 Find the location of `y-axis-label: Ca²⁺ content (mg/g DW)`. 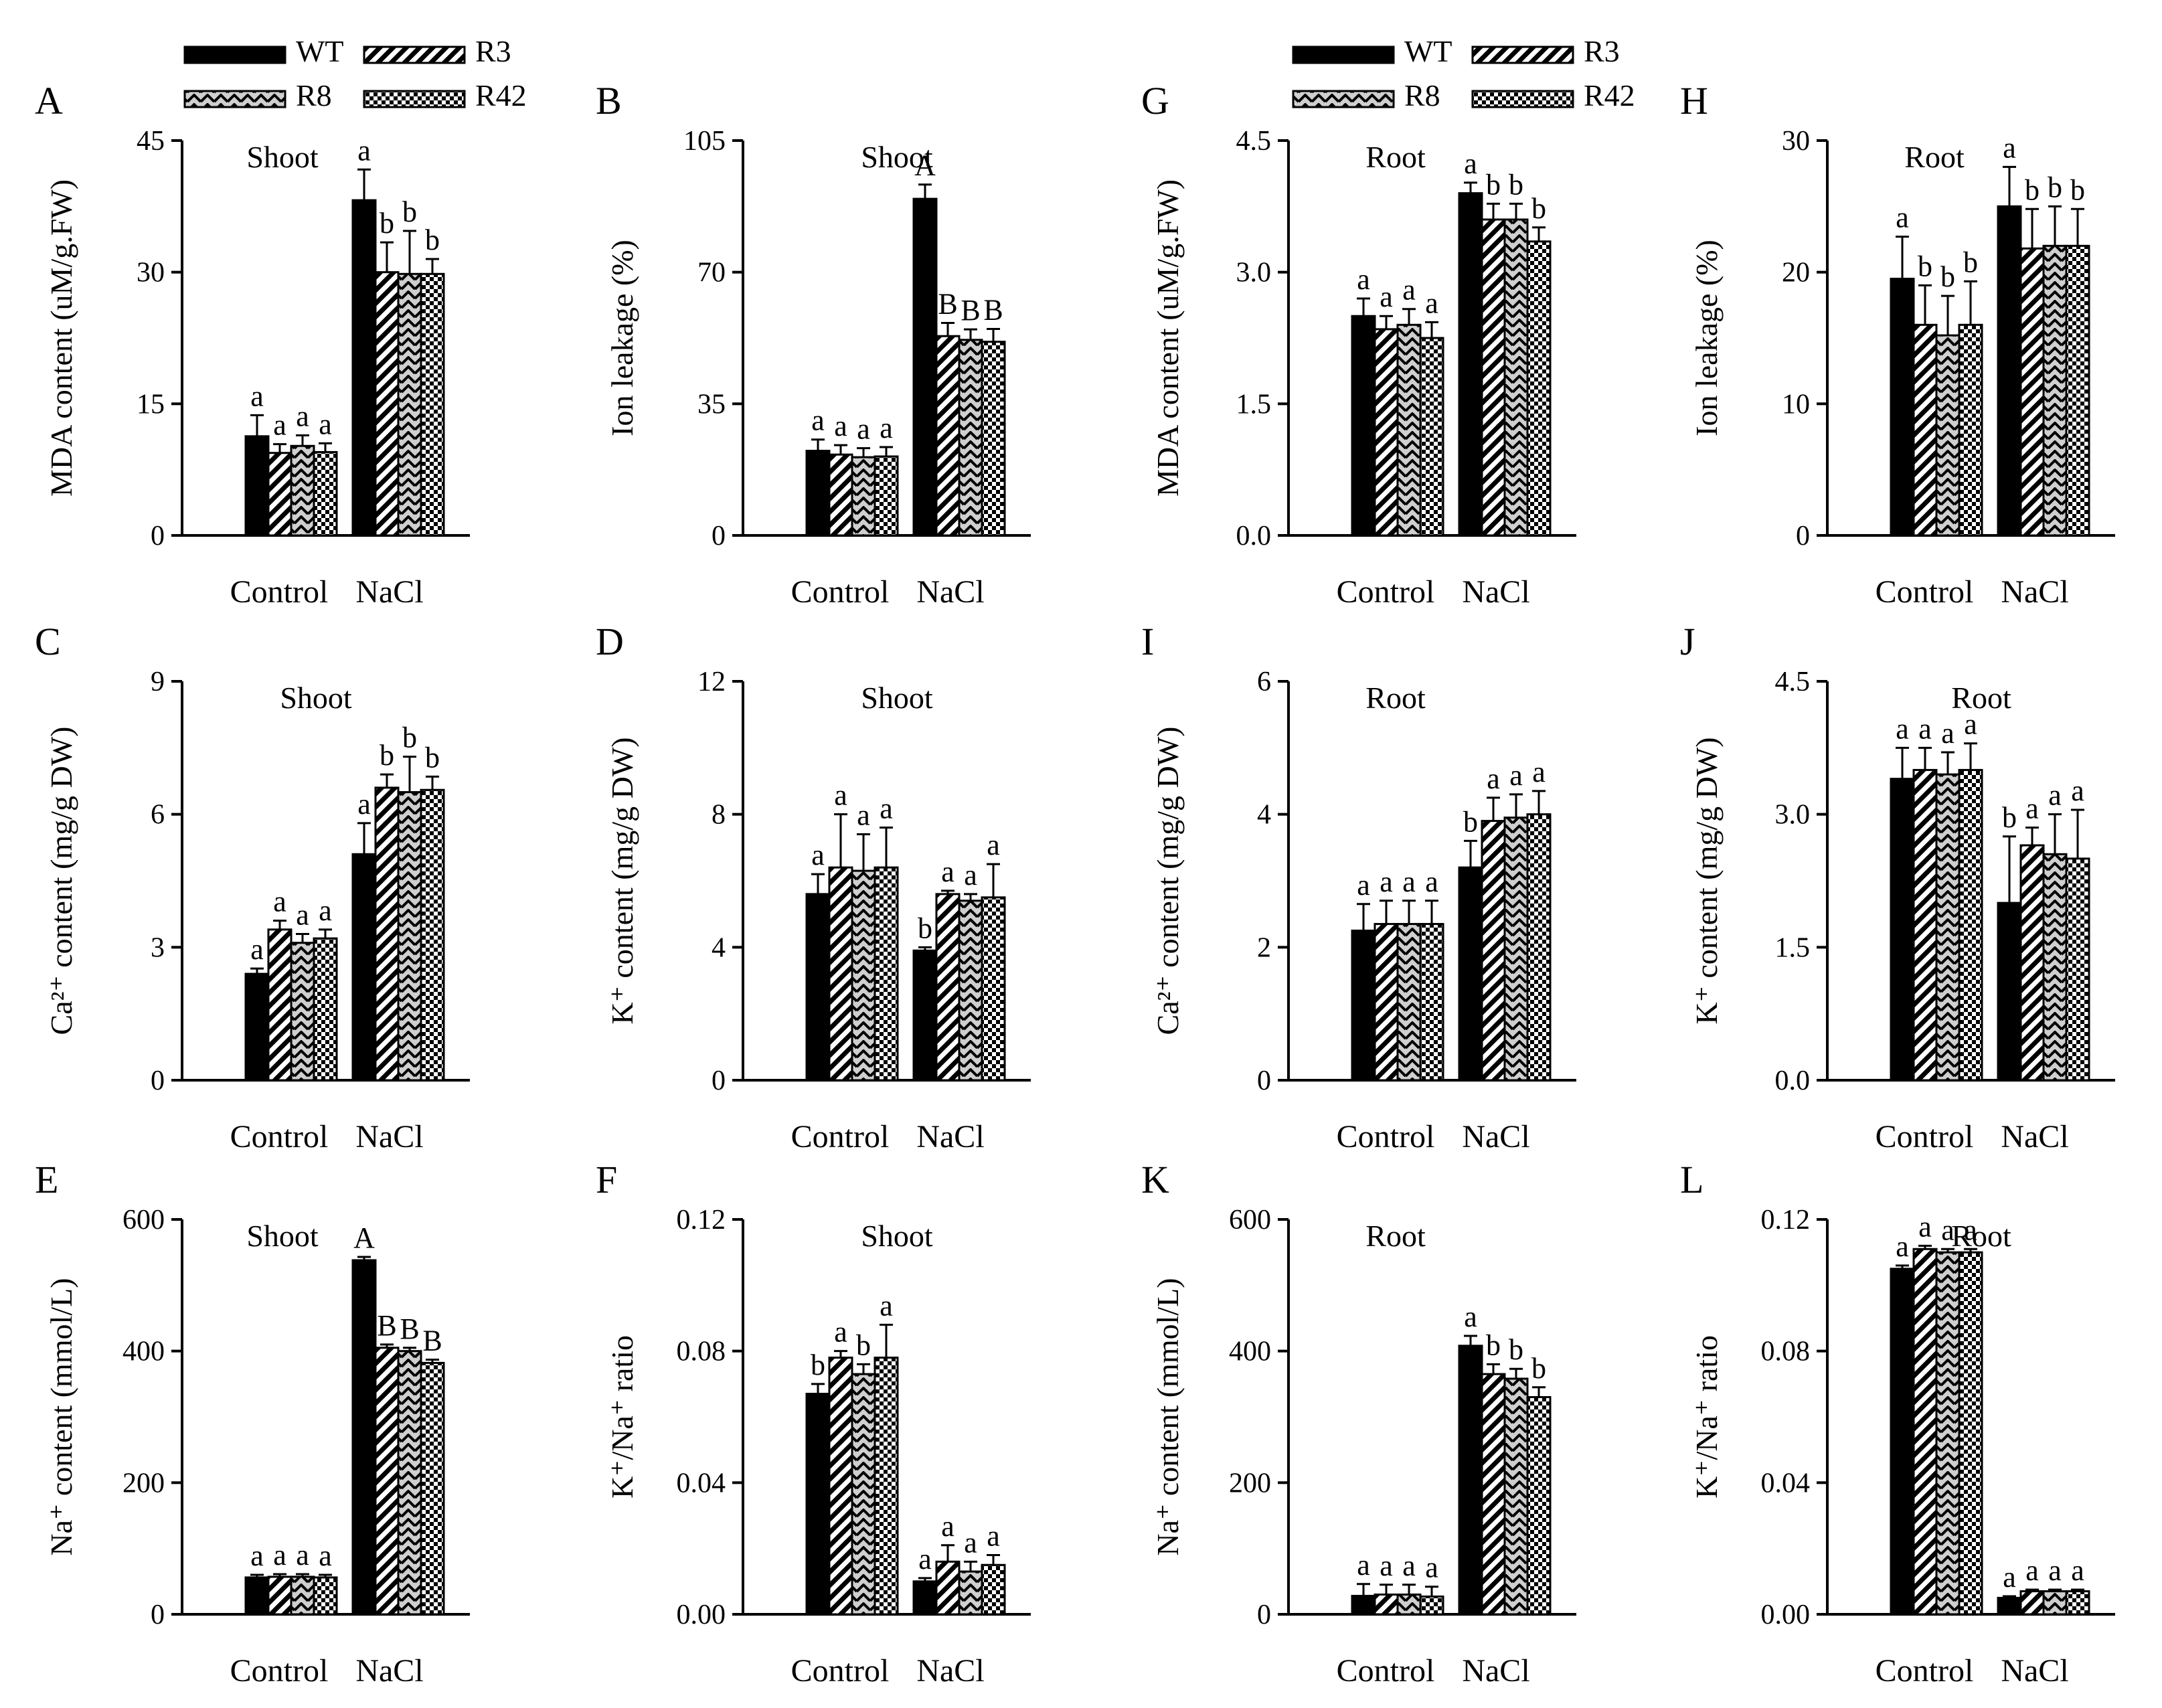

y-axis-label: Ca²⁺ content (mg/g DW) is located at coordinates (1168, 881).